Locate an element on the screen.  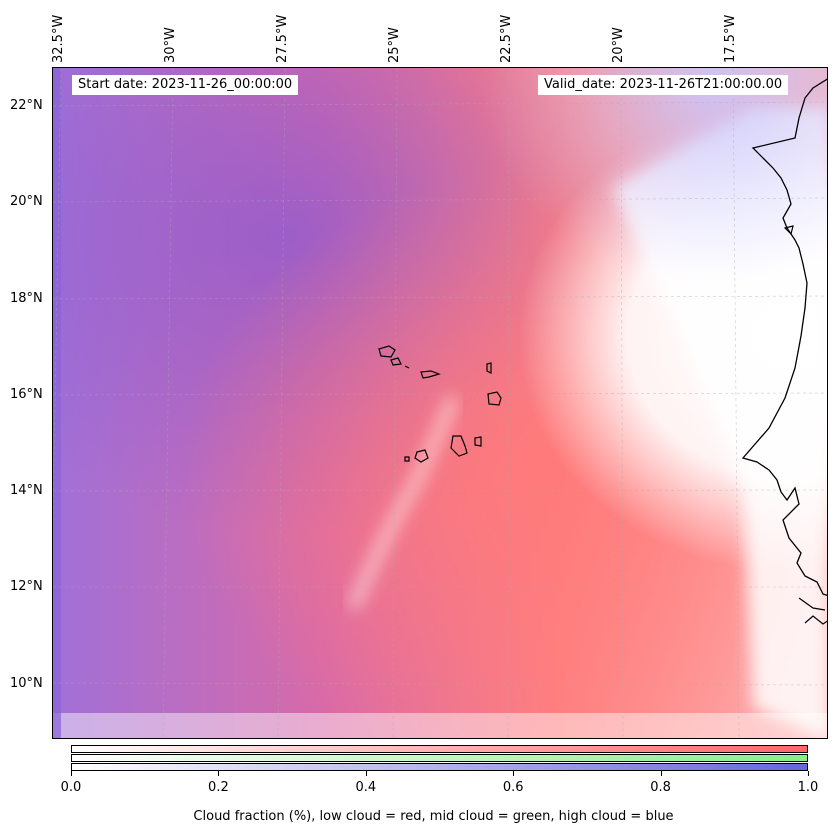
cape-verde-islands is located at coordinates (440, 404).